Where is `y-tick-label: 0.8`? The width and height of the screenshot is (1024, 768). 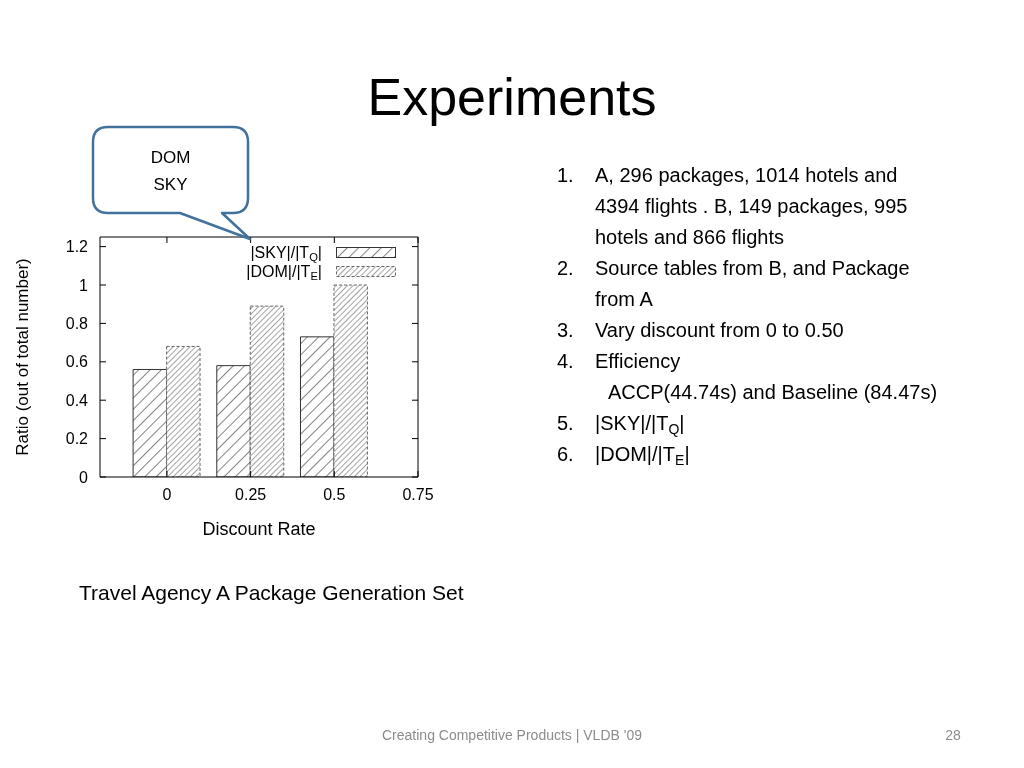
y-tick-label: 0.8 is located at coordinates (77, 324).